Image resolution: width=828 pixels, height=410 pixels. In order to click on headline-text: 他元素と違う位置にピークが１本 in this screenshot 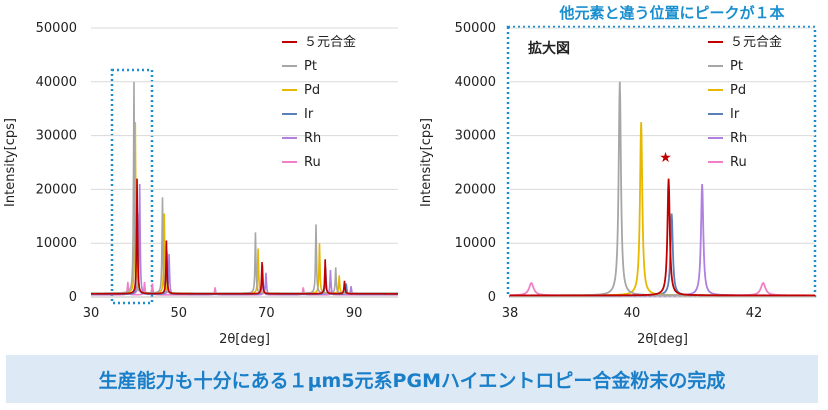, I will do `click(671, 13)`.